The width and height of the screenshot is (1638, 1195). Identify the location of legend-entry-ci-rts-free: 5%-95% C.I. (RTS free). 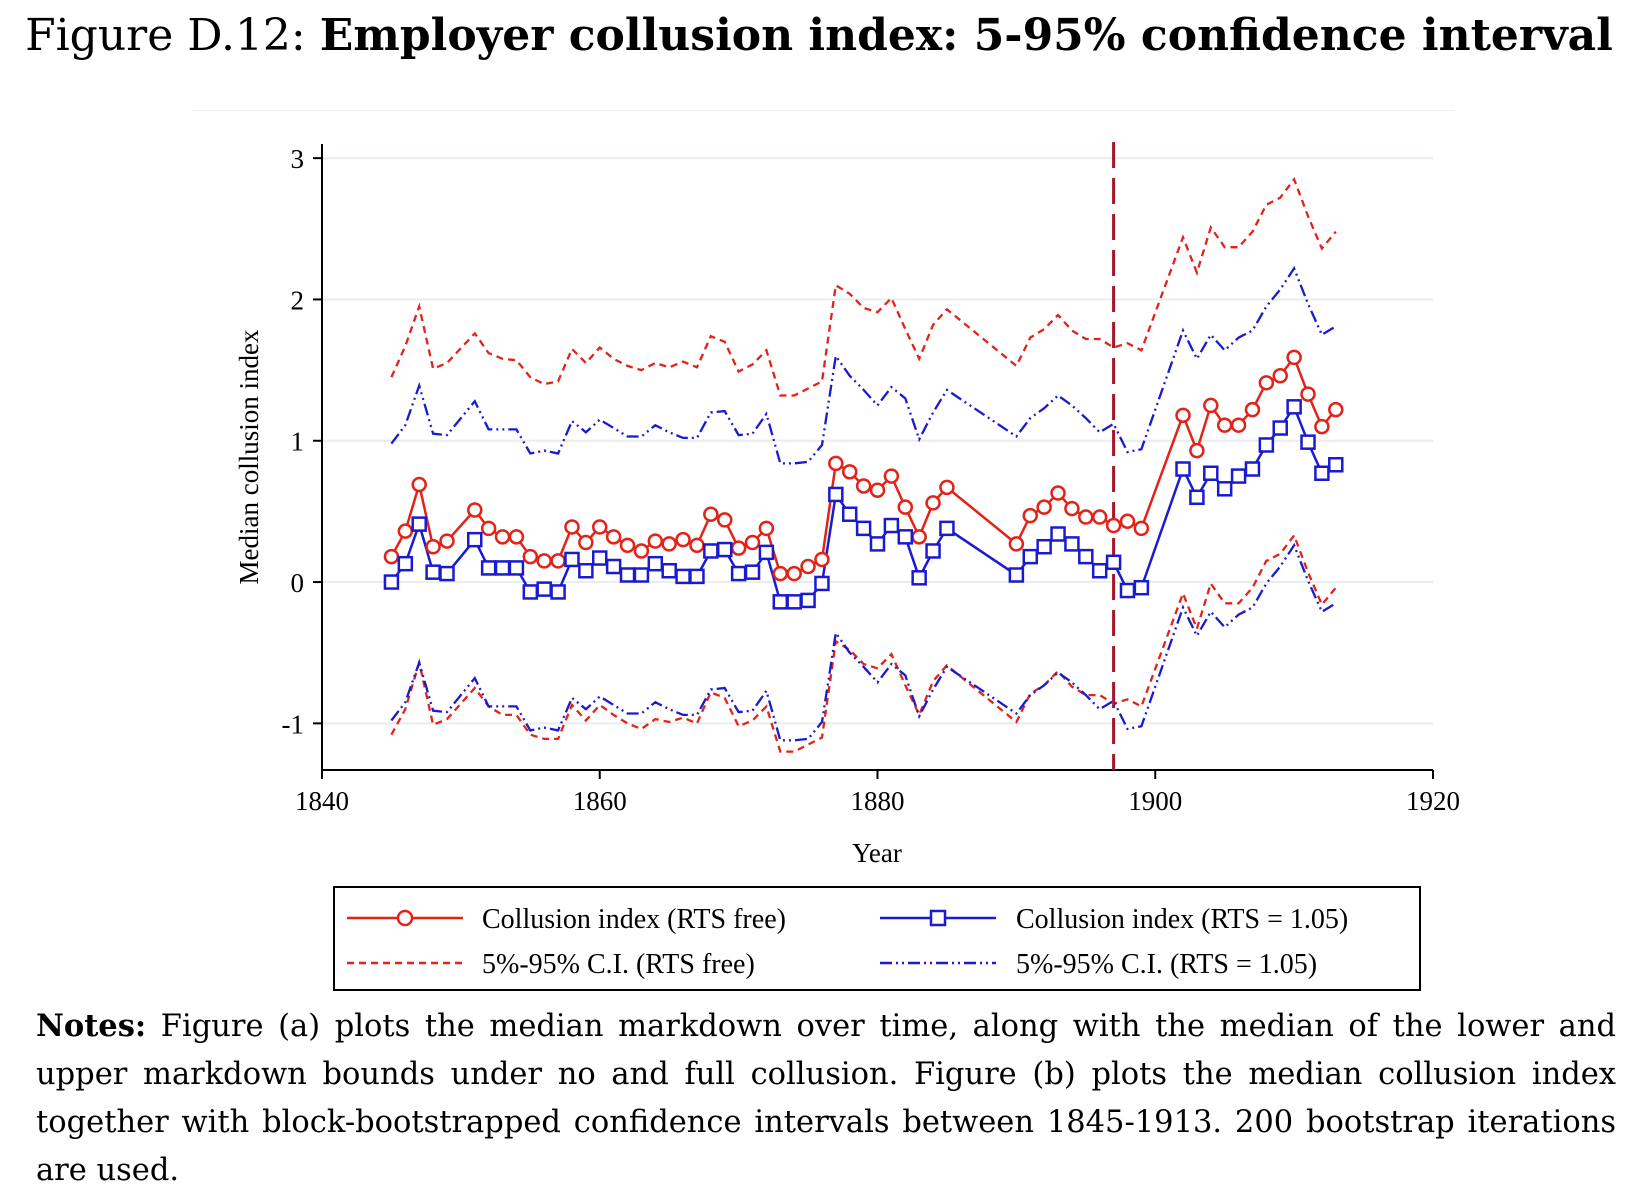
(551, 964).